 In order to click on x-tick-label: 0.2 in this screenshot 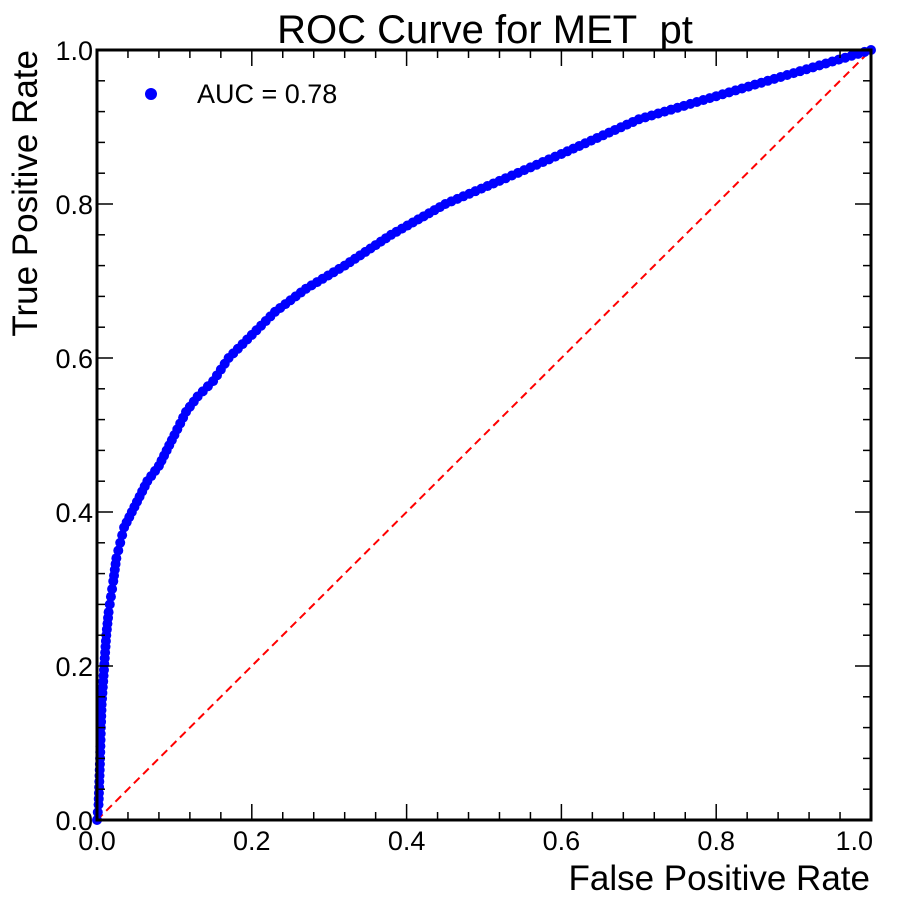, I will do `click(252, 841)`.